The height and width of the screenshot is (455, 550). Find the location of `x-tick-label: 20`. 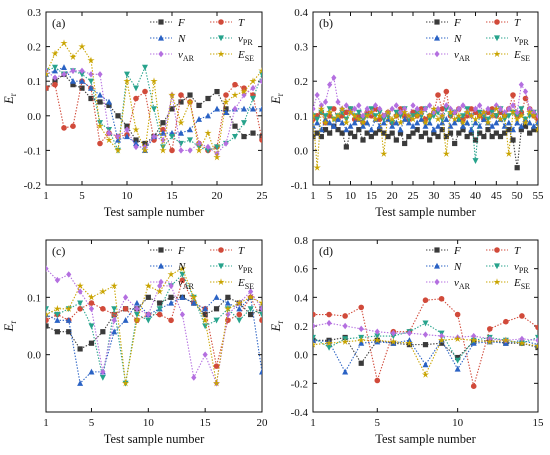

x-tick-label: 20 is located at coordinates (218, 196).